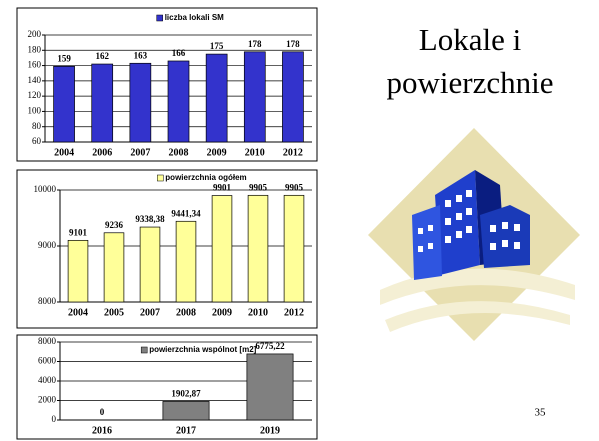 The width and height of the screenshot is (599, 441). What do you see at coordinates (102, 152) in the screenshot?
I see `x-tick-label: 2006` at bounding box center [102, 152].